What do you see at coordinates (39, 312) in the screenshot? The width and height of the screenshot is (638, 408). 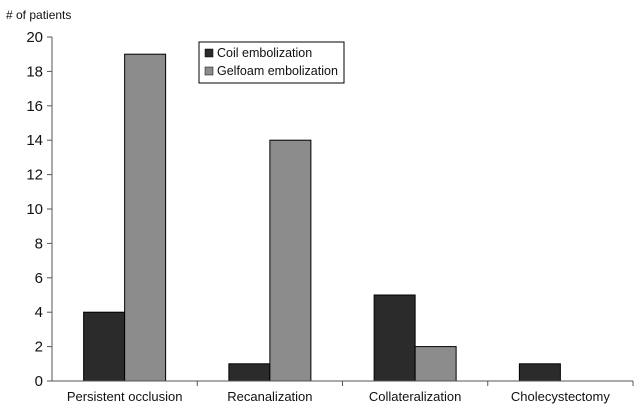 I see `y-tick-label: 4` at bounding box center [39, 312].